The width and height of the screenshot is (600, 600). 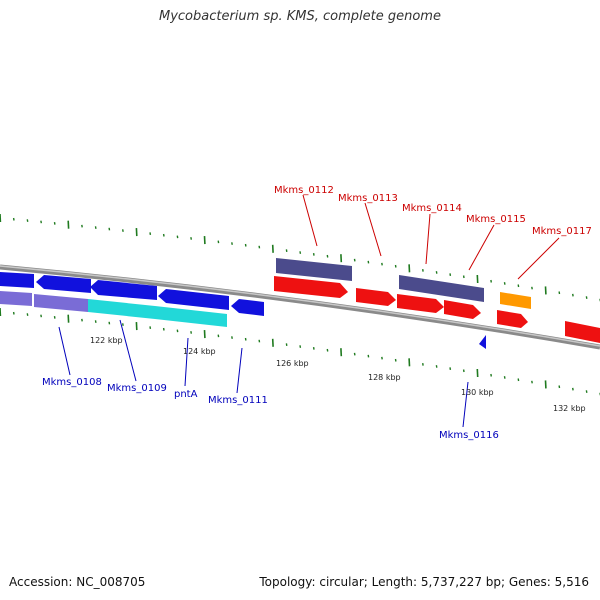 I want to click on gene-label: Mkms_0111, so click(x=238, y=400).